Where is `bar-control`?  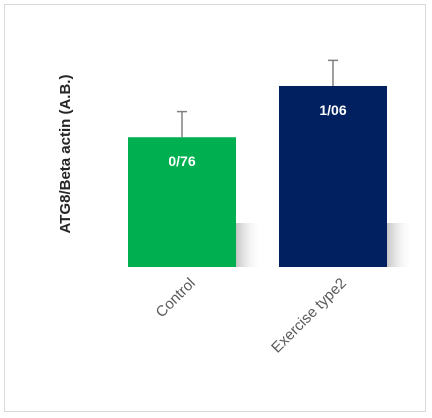
bar-control is located at coordinates (182, 202).